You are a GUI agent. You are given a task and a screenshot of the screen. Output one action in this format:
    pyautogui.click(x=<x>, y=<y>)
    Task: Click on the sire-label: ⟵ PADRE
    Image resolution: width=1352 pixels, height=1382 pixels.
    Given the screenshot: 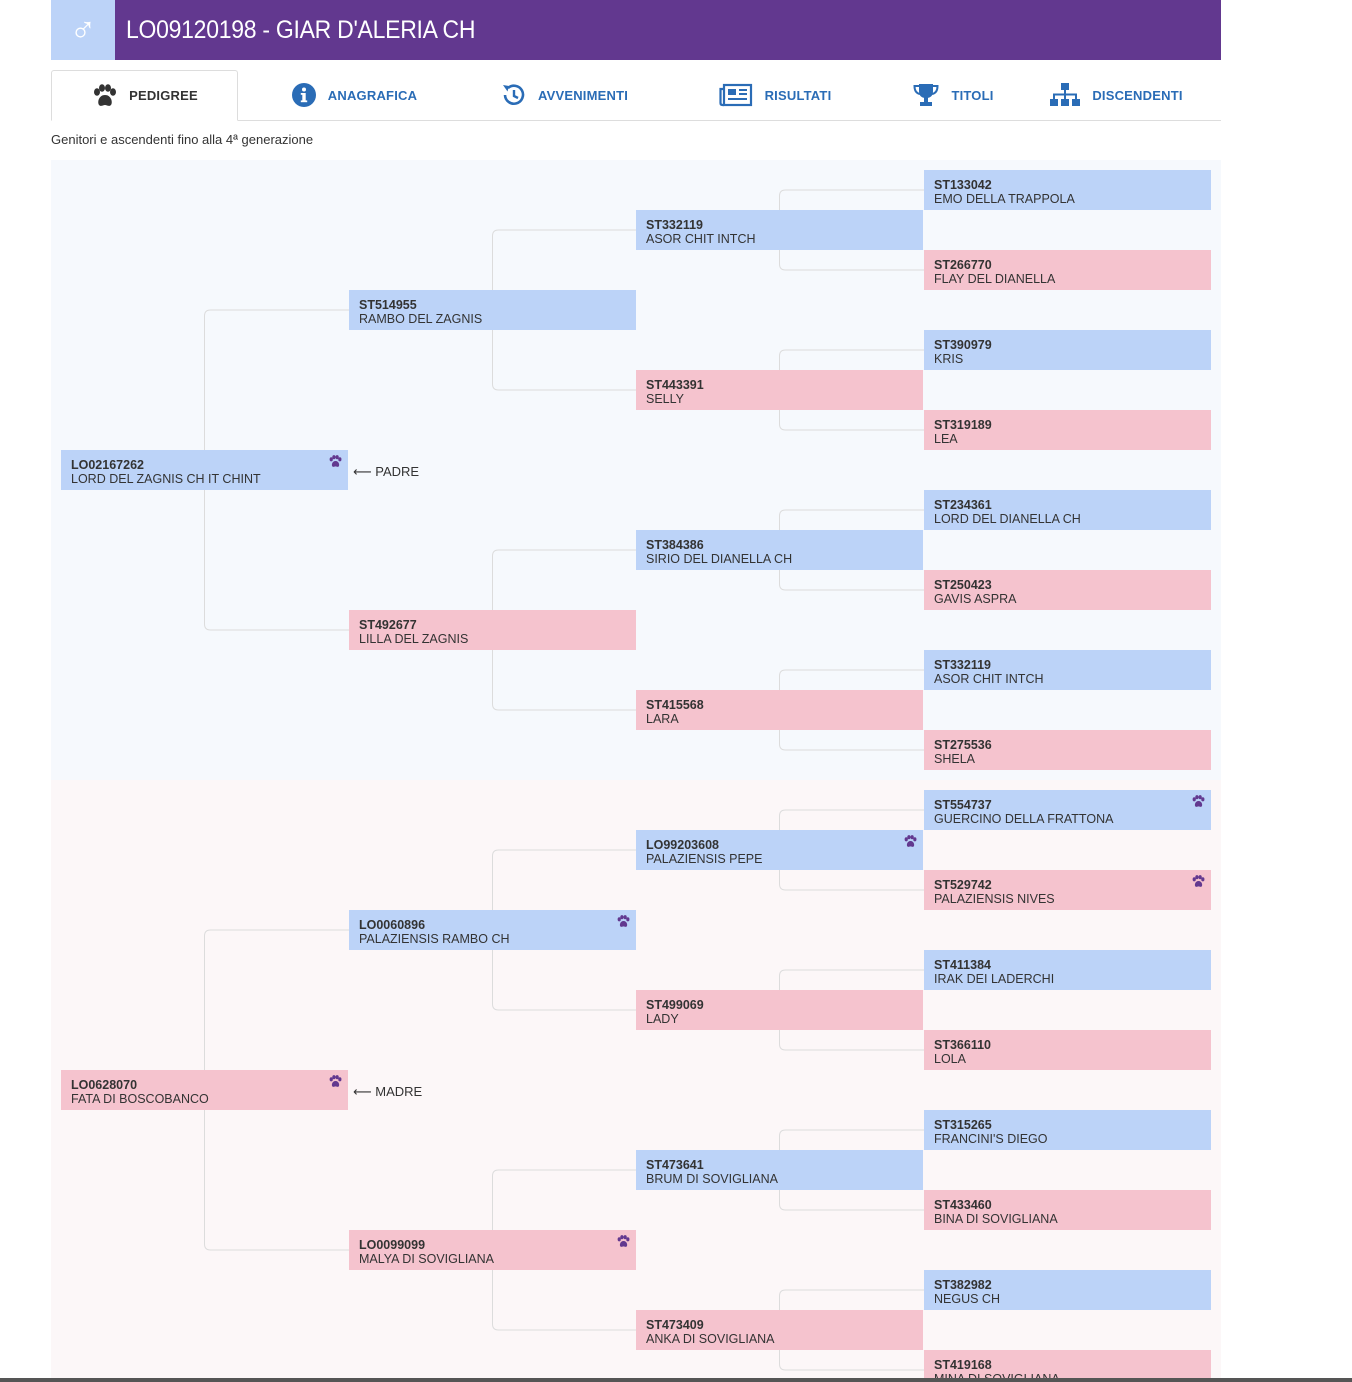 What is the action you would take?
    pyautogui.click(x=386, y=471)
    